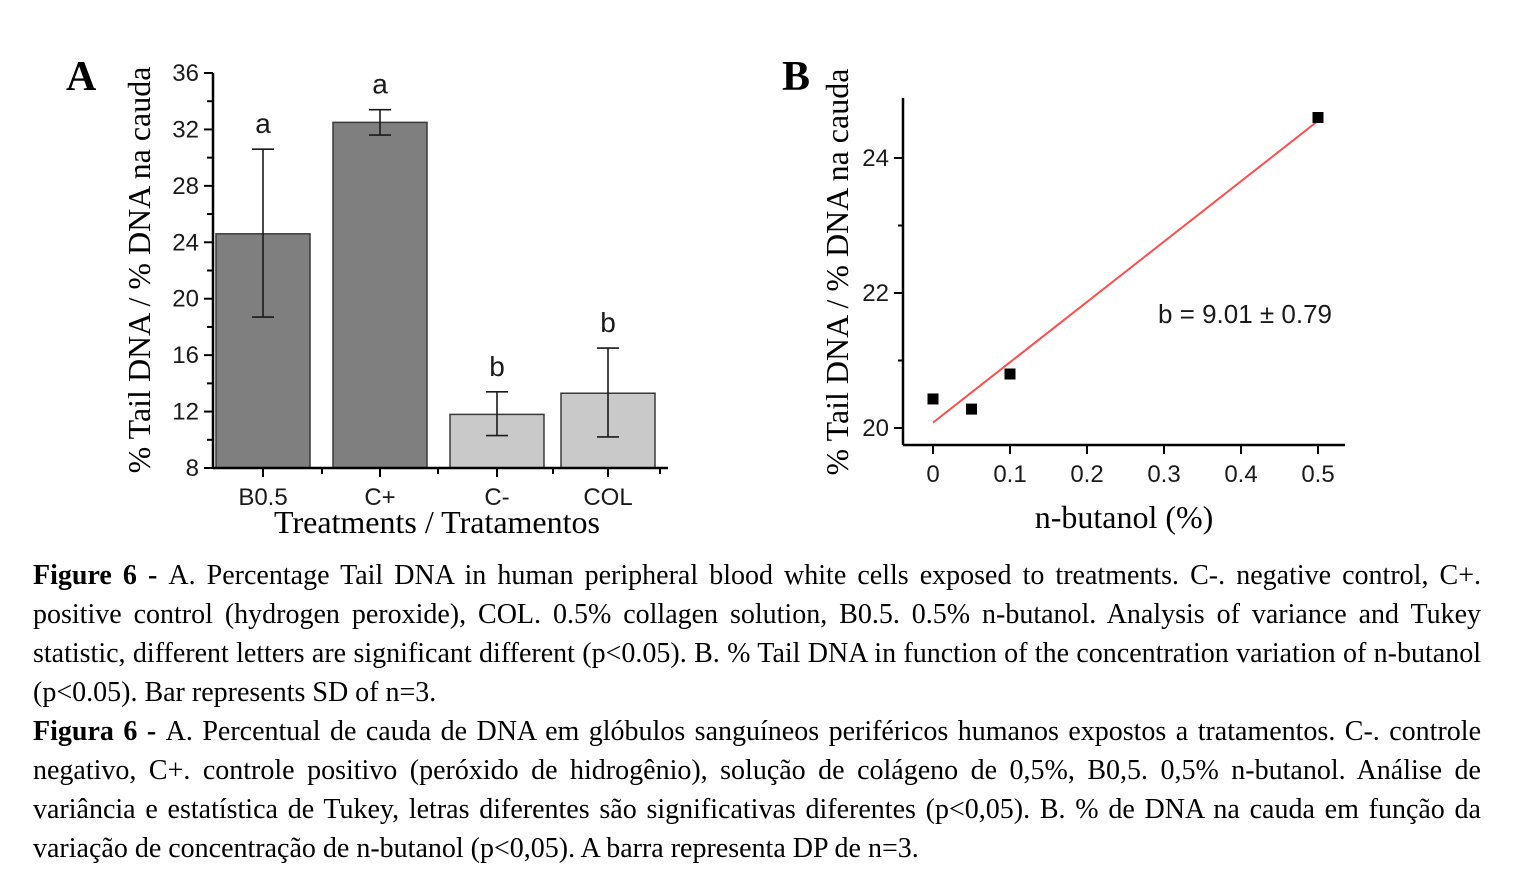 This screenshot has height=886, width=1514. I want to click on panel-b-x-tick-label: 0.1, so click(1009, 474).